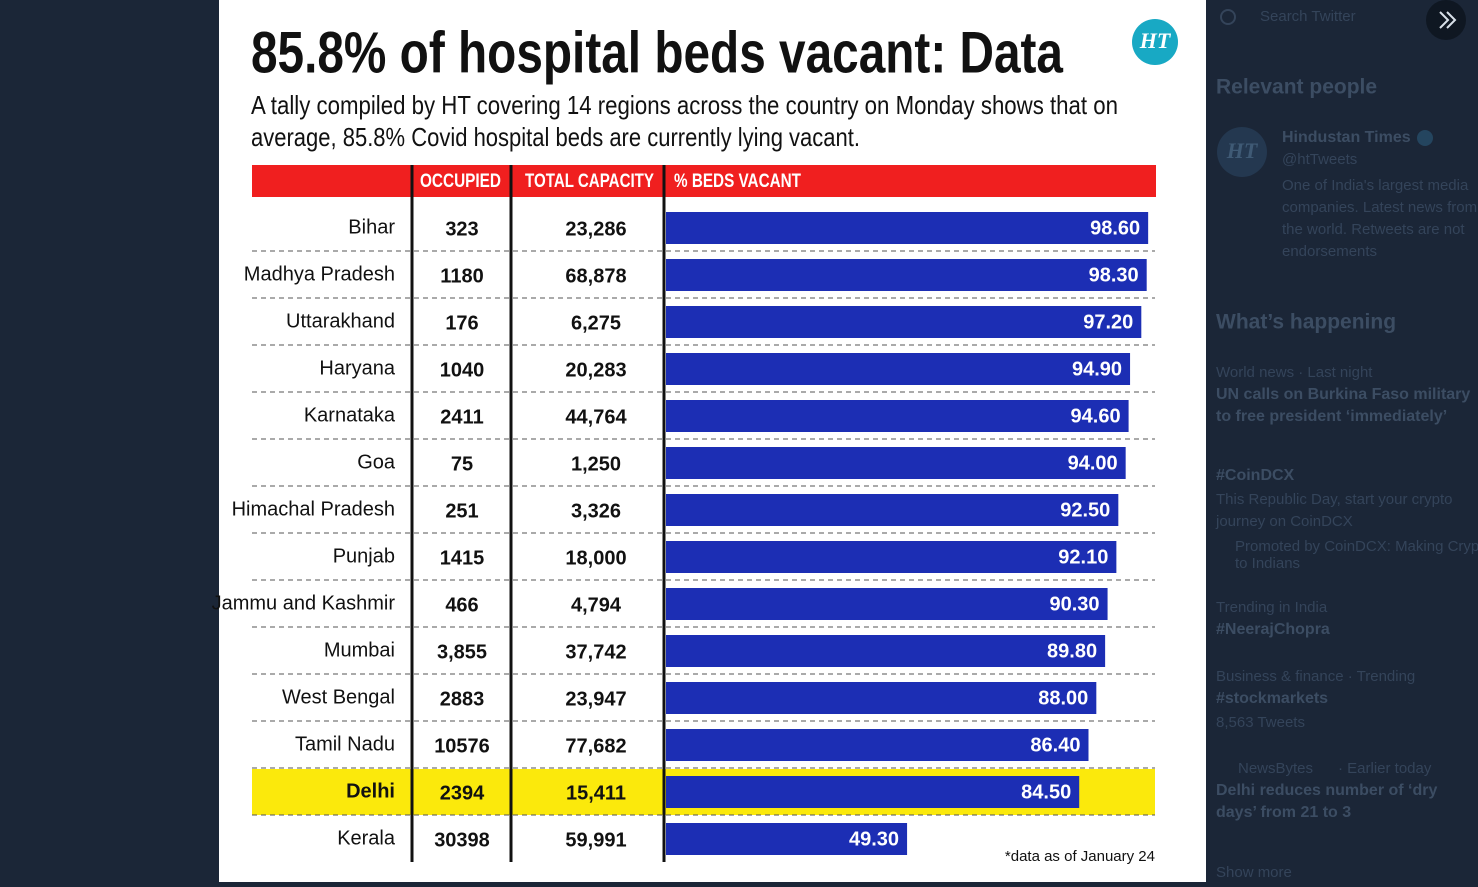 The height and width of the screenshot is (887, 1478). What do you see at coordinates (340, 321) in the screenshot?
I see `region-label: Uttarakhand` at bounding box center [340, 321].